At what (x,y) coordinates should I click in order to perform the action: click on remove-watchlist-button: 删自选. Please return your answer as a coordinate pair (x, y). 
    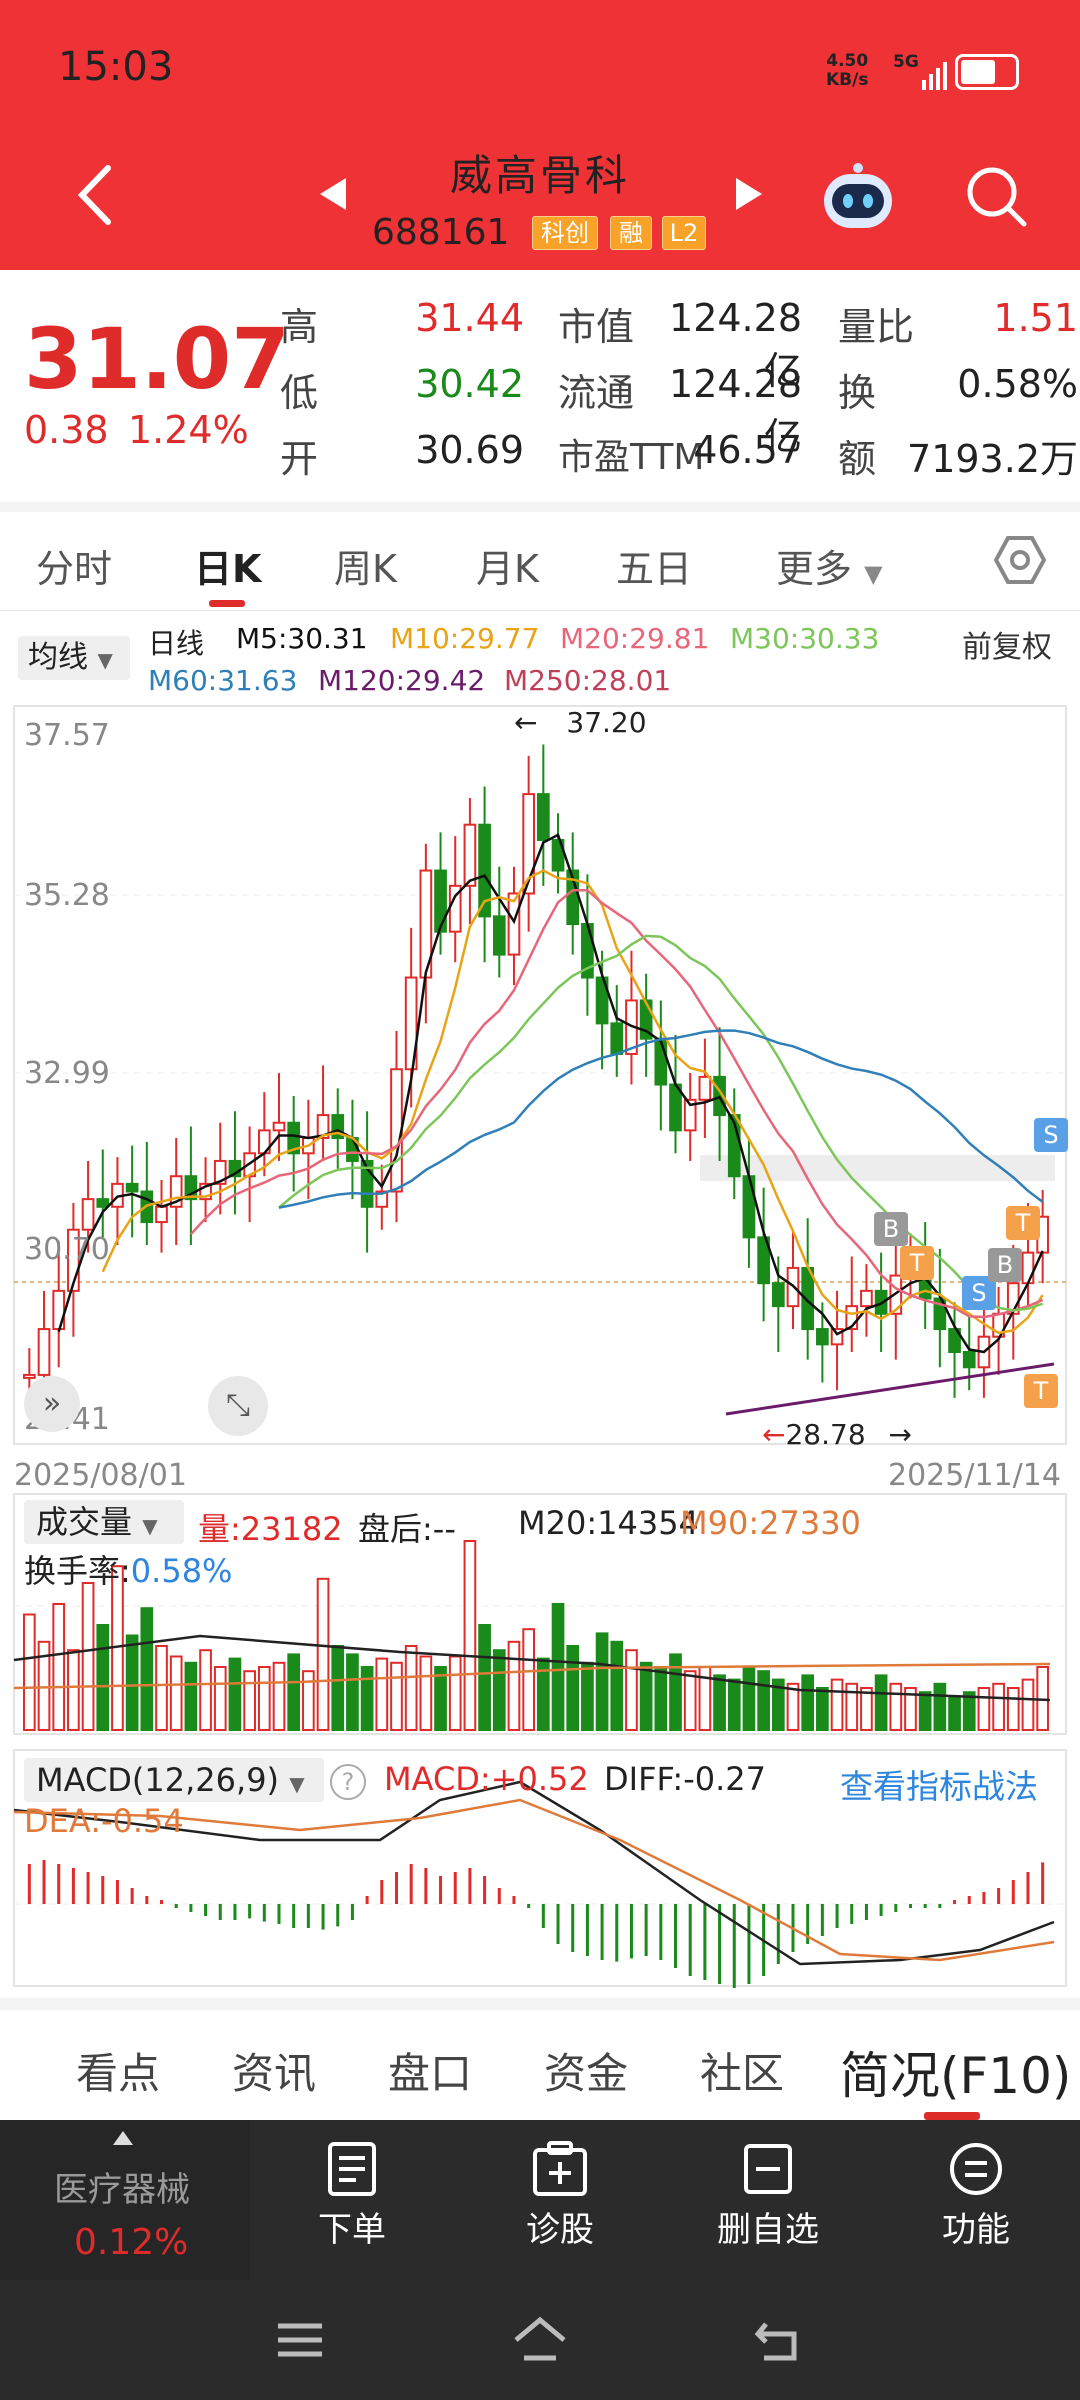
    Looking at the image, I should click on (768, 2195).